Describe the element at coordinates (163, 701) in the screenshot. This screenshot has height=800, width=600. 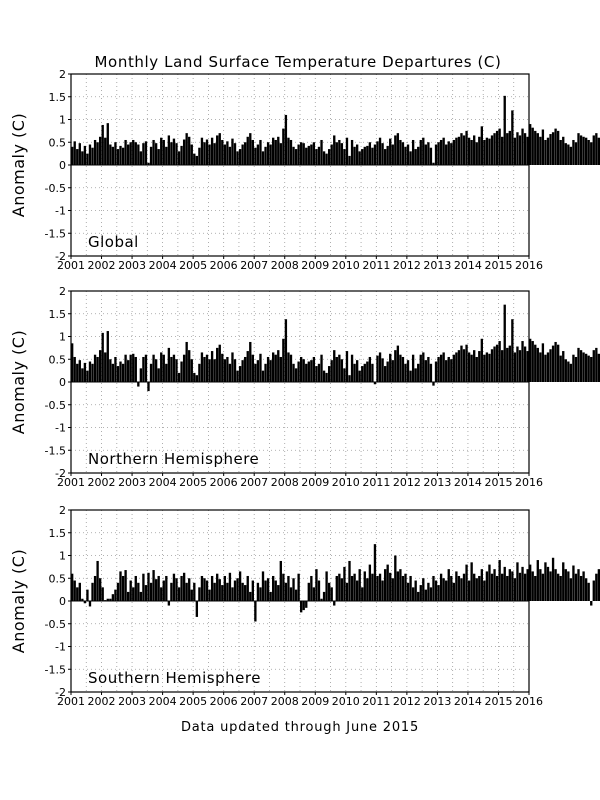
I see `x-tick-label: 2004` at that location.